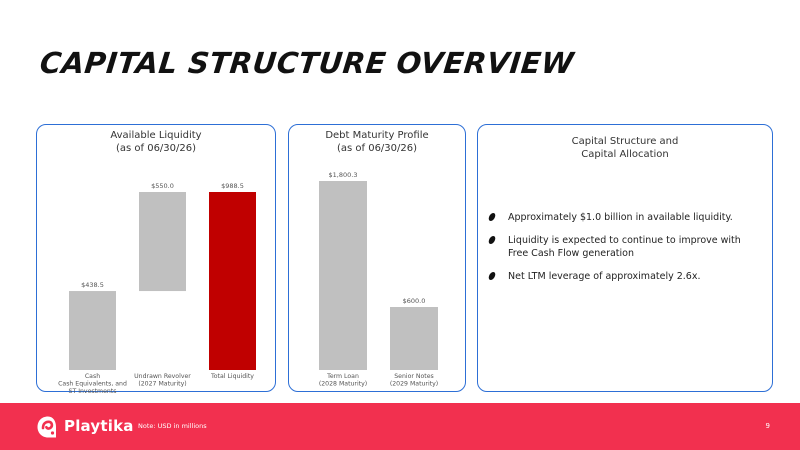 The height and width of the screenshot is (450, 800). I want to click on category-label: Total Liquidity, so click(232, 376).